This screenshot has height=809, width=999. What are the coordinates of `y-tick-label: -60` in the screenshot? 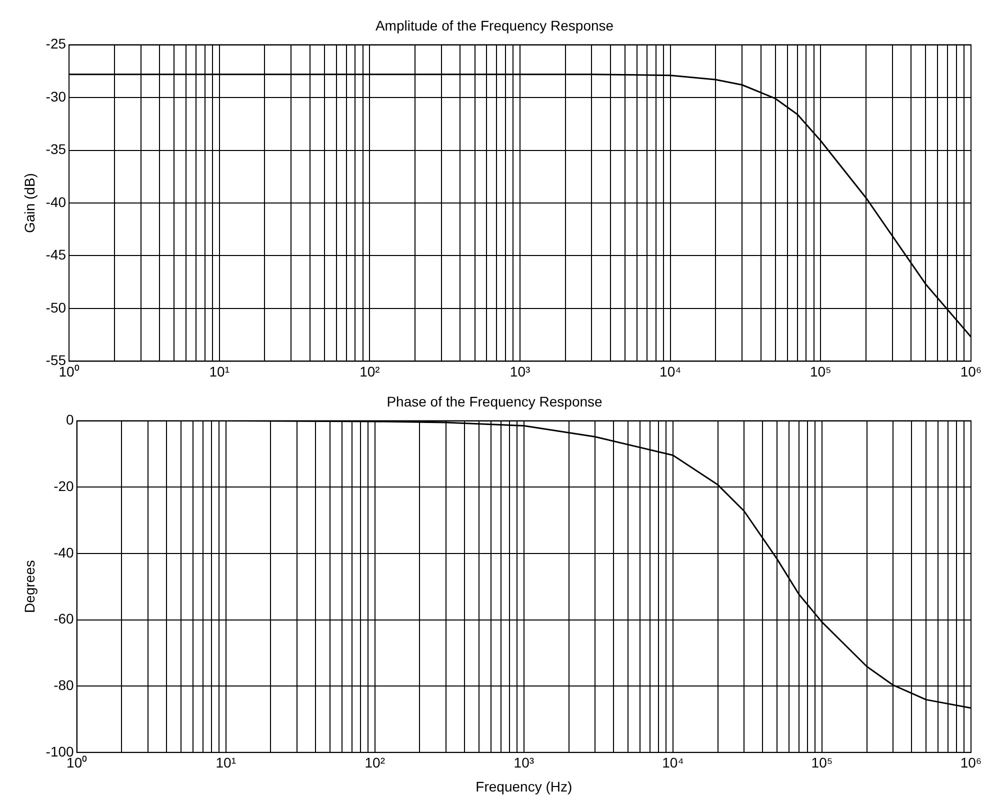 It's located at (64, 618).